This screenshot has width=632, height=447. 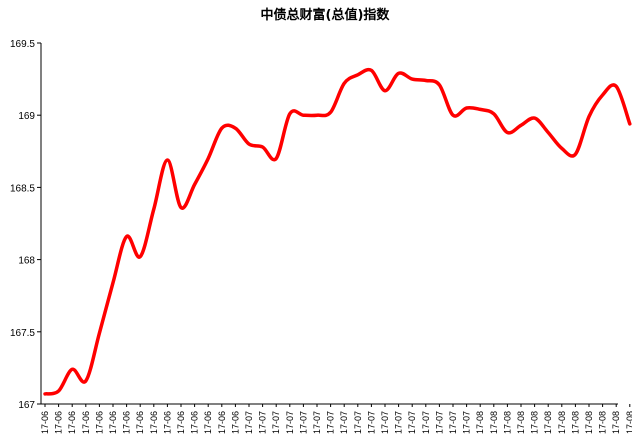 I want to click on y-axis-ticks: 169.5 169 168.5 168 167.5 167, so click(x=25, y=225).